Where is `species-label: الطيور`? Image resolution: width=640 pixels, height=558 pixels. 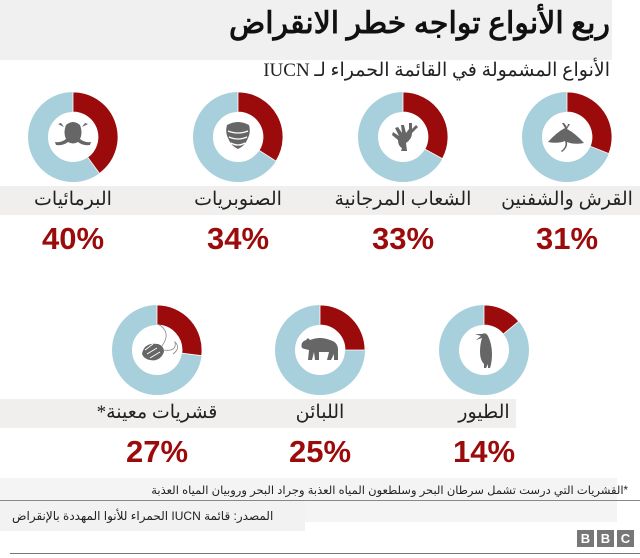
species-label: الطيور is located at coordinates (484, 412).